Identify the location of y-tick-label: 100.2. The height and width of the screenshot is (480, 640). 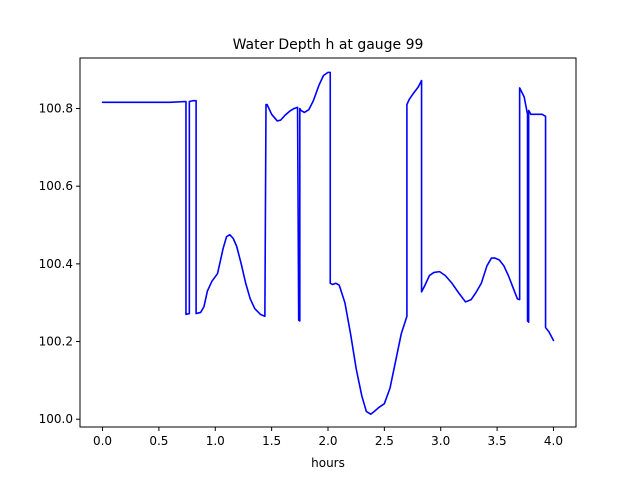
(56, 342).